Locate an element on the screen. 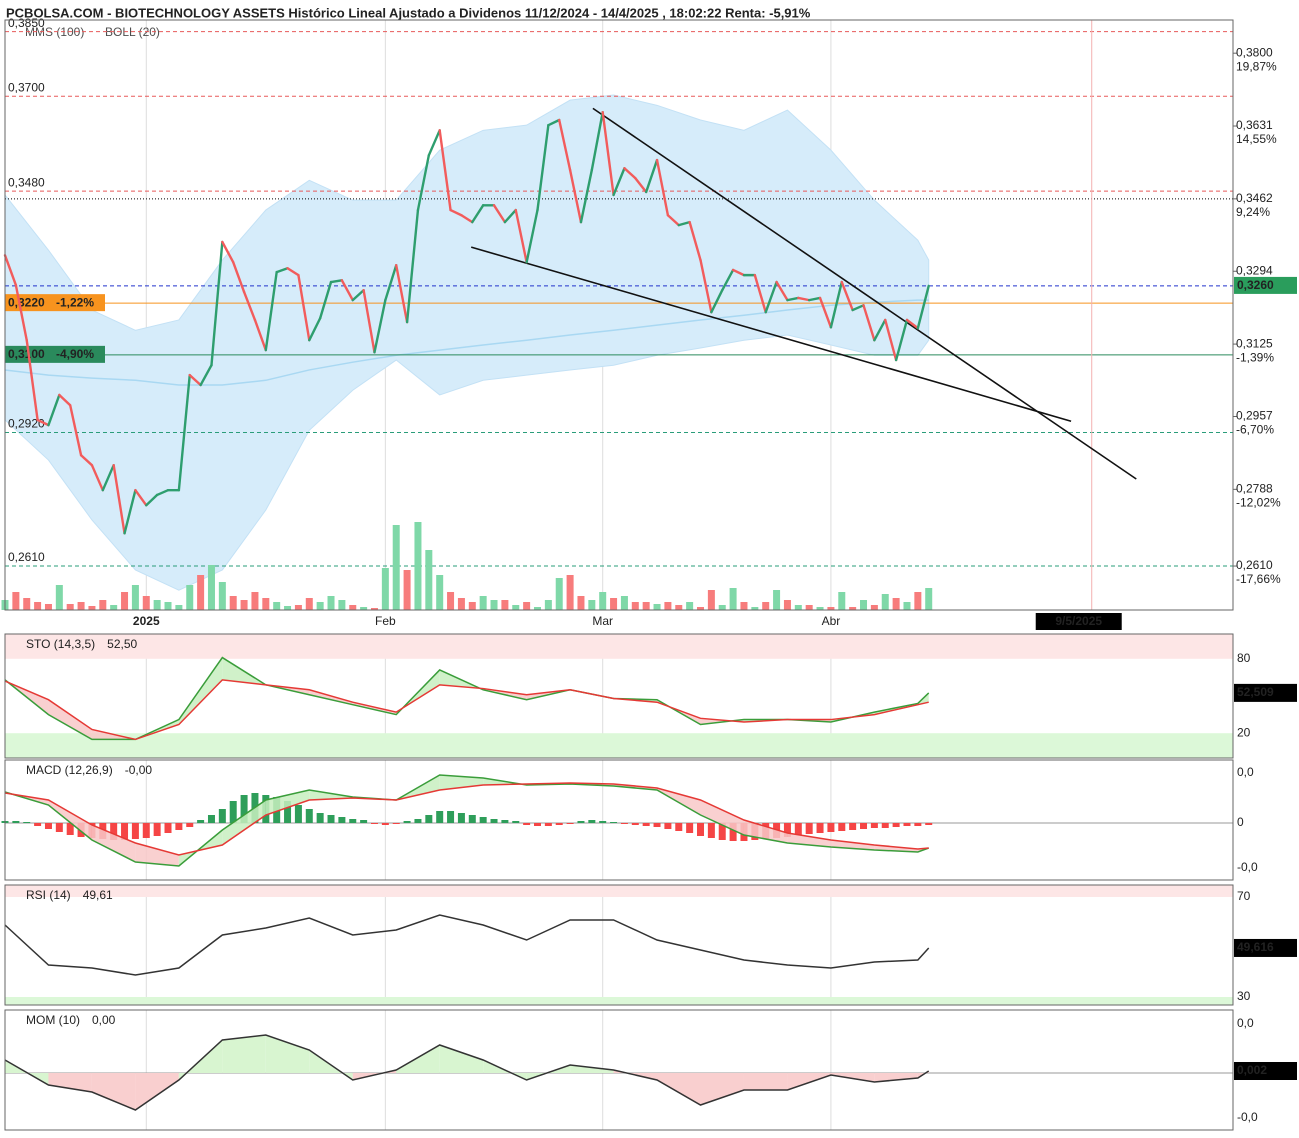 This screenshot has height=1138, width=1299. legend-entry: MMS (100) is located at coordinates (54, 32).